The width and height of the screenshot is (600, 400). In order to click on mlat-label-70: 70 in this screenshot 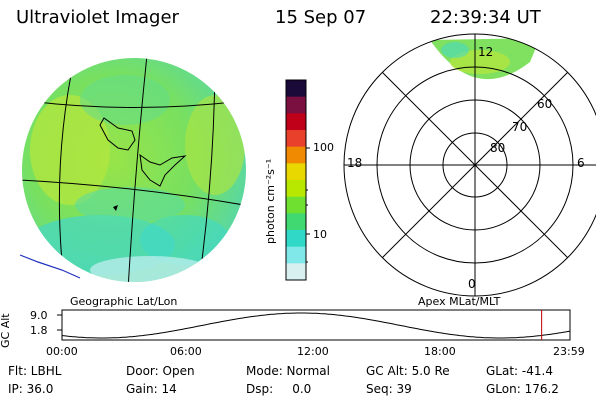, I will do `click(520, 127)`.